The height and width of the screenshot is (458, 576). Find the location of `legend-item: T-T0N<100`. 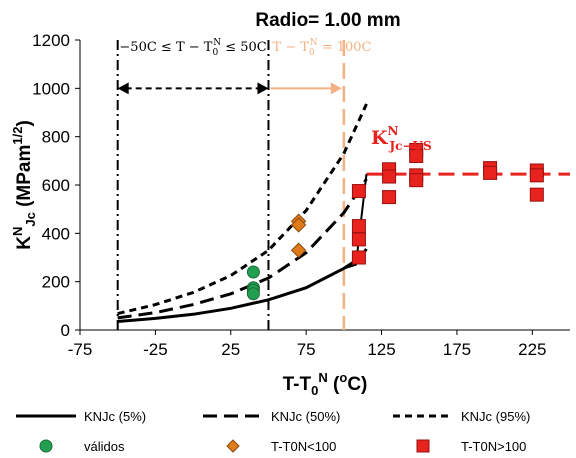

legend-item: T-T0N<100 is located at coordinates (281, 446).